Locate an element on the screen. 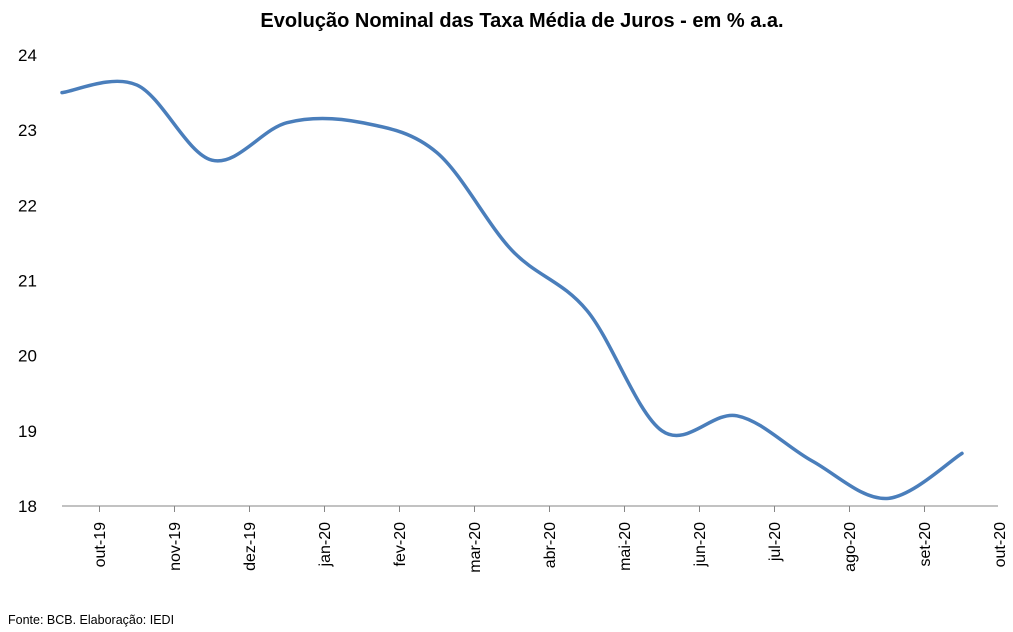 The width and height of the screenshot is (1013, 632). y-tick-label: 18 is located at coordinates (27, 506).